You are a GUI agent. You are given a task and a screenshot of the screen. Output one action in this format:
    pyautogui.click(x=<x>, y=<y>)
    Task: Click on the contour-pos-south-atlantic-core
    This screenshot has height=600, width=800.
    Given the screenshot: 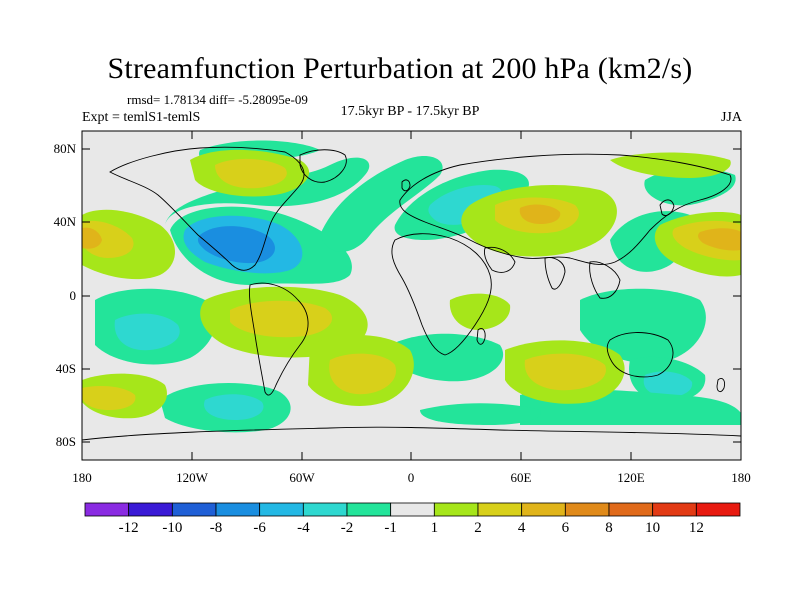 What is the action you would take?
    pyautogui.click(x=362, y=374)
    